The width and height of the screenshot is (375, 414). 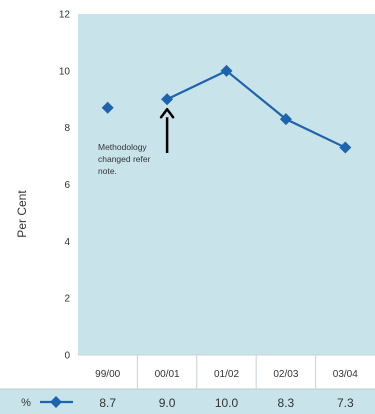 I want to click on annotation-text: changed refer, so click(x=124, y=159).